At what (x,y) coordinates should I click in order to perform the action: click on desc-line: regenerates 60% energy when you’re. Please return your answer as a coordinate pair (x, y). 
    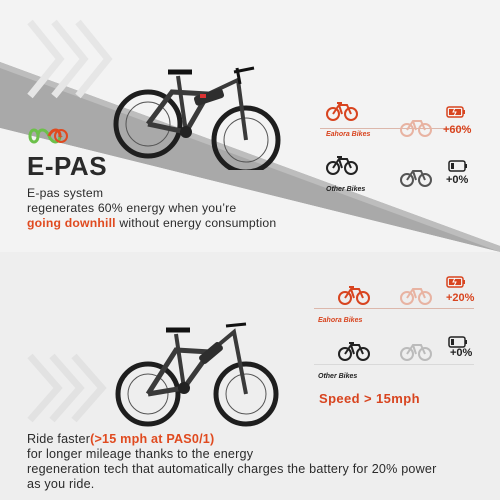
    Looking at the image, I should click on (132, 208).